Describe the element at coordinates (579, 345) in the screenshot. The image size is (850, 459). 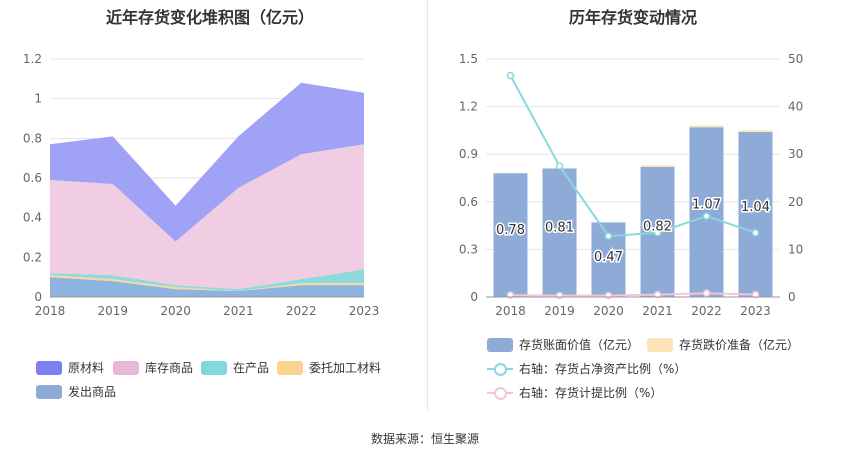
I see `legend-label: 存货账面价值（亿元）` at that location.